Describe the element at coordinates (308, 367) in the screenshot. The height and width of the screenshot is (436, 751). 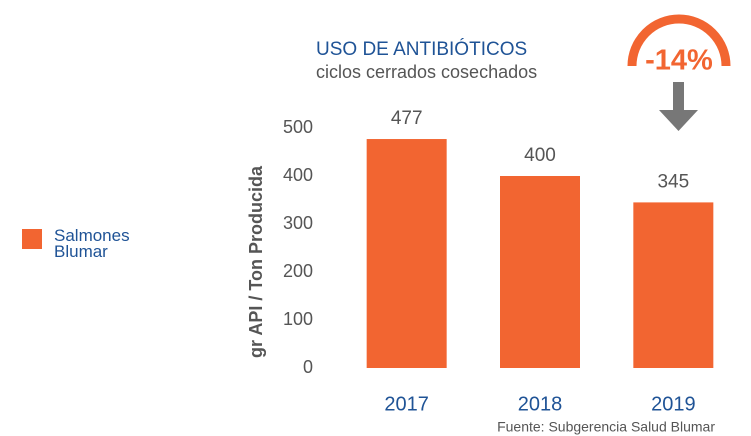
I see `y-tick-label: 0` at that location.